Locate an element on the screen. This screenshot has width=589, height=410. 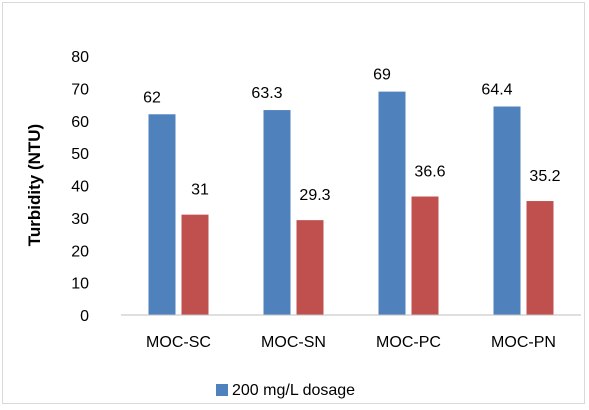
legend: 200 mg/L dosage is located at coordinates (285, 390).